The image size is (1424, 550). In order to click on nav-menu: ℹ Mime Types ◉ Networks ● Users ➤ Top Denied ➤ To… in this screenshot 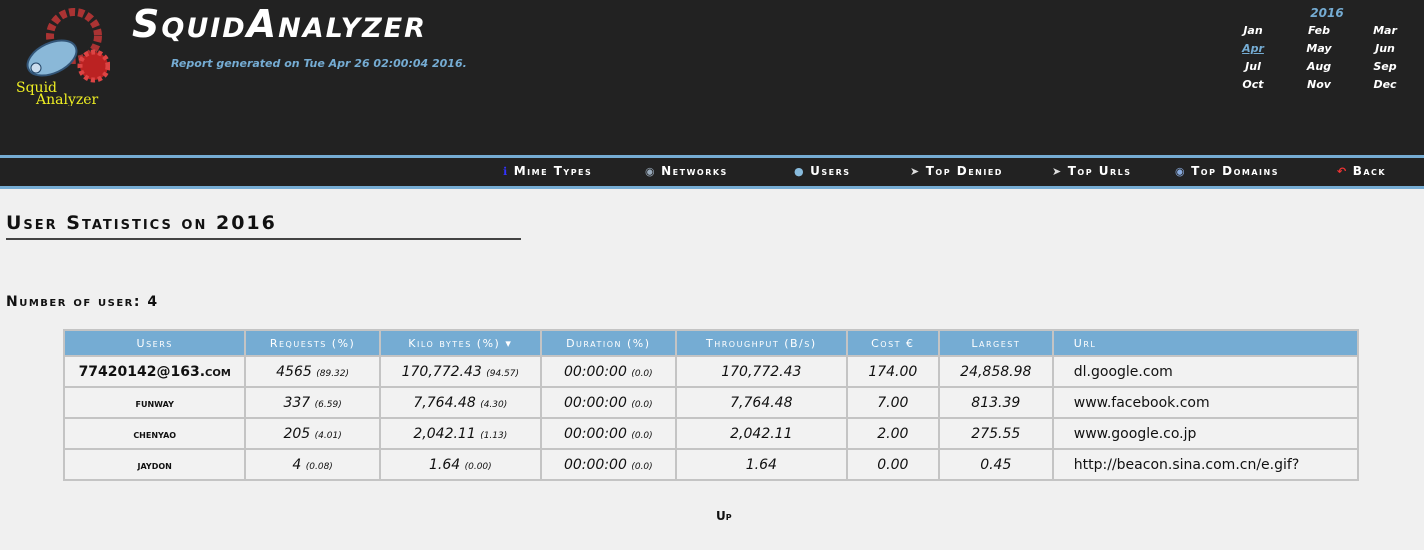, I will do `click(712, 172)`.